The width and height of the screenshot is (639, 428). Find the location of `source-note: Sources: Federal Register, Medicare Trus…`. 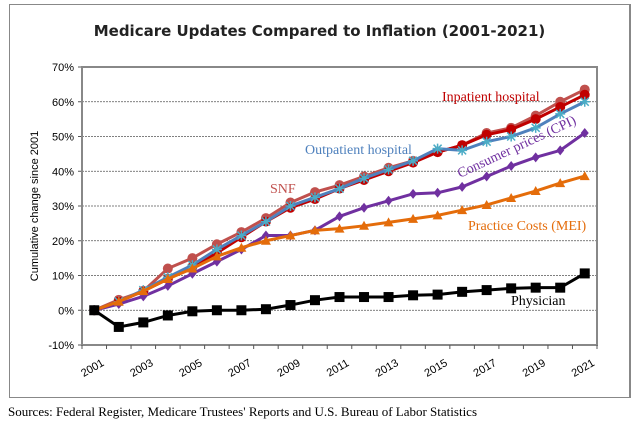

source-note: Sources: Federal Register, Medicare Trus… is located at coordinates (243, 411).